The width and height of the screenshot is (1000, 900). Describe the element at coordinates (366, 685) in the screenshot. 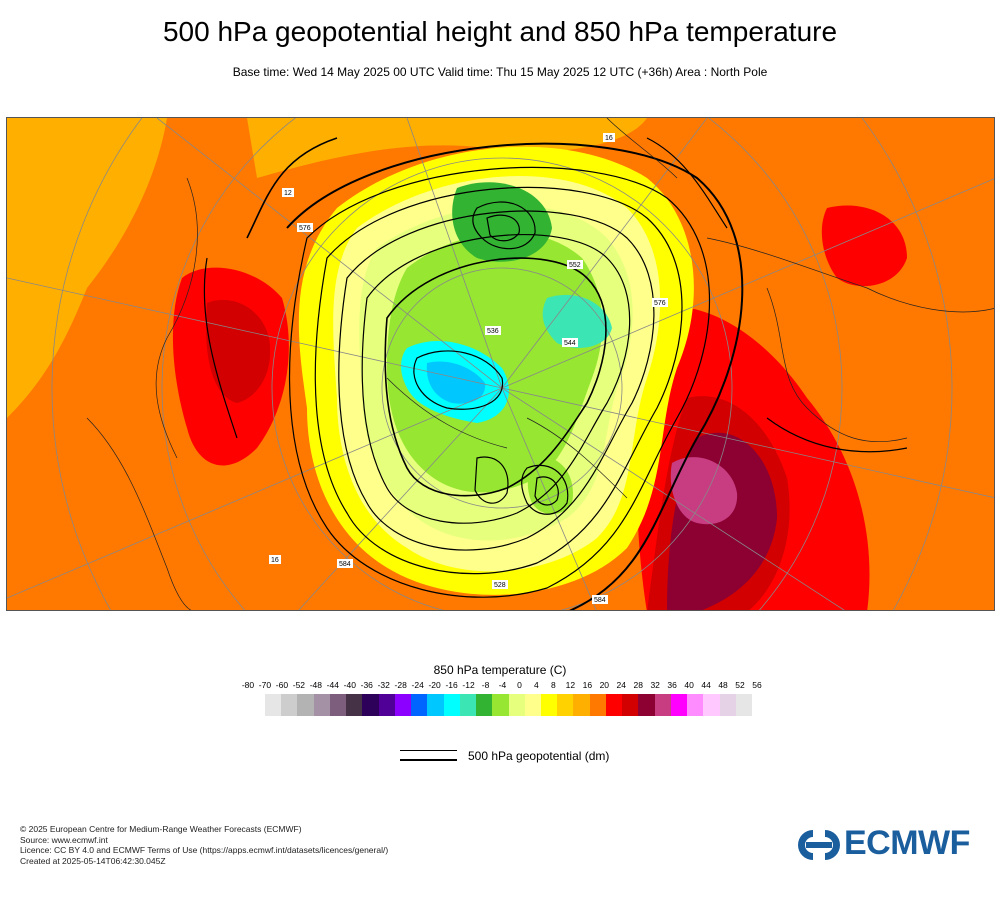

I see `colorbar-tick-label: -36` at that location.